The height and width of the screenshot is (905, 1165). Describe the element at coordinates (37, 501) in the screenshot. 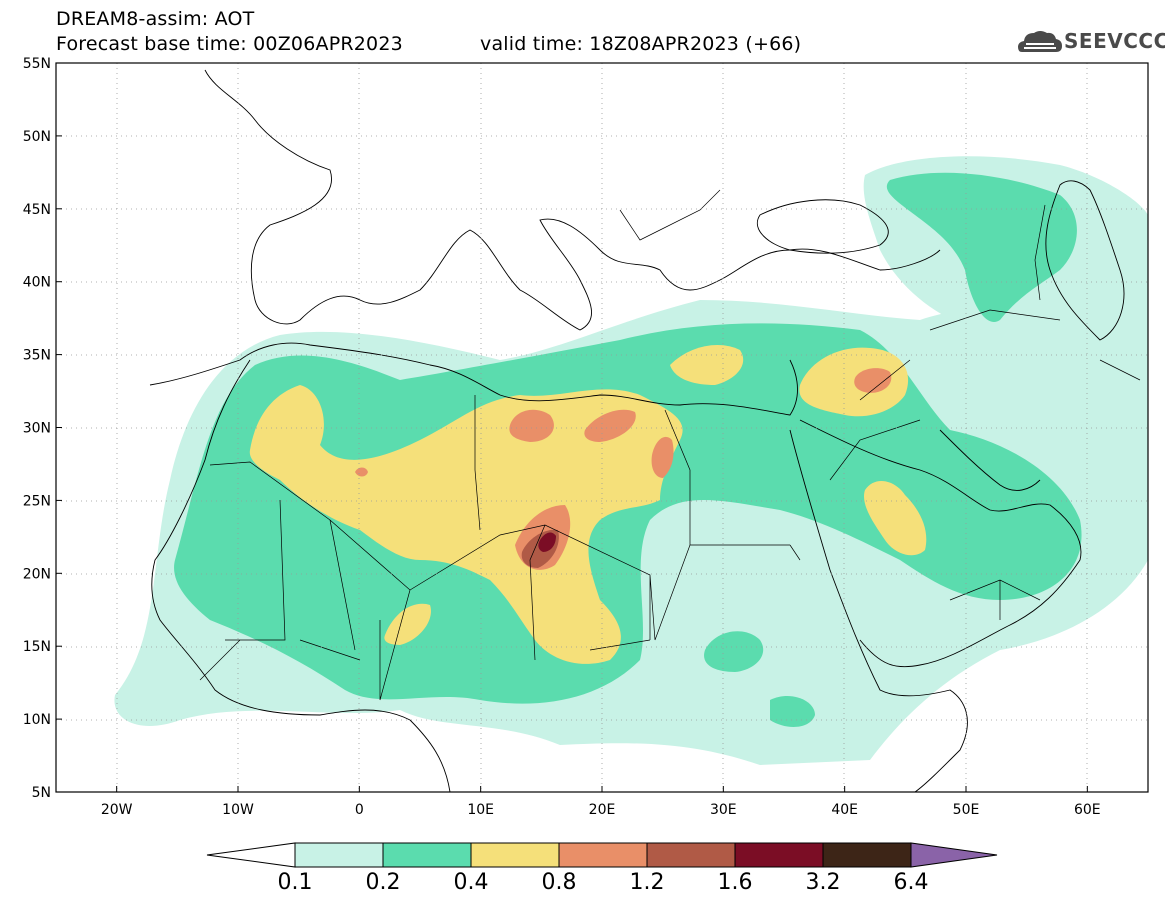

I see `lat-tick-label: 25N` at that location.